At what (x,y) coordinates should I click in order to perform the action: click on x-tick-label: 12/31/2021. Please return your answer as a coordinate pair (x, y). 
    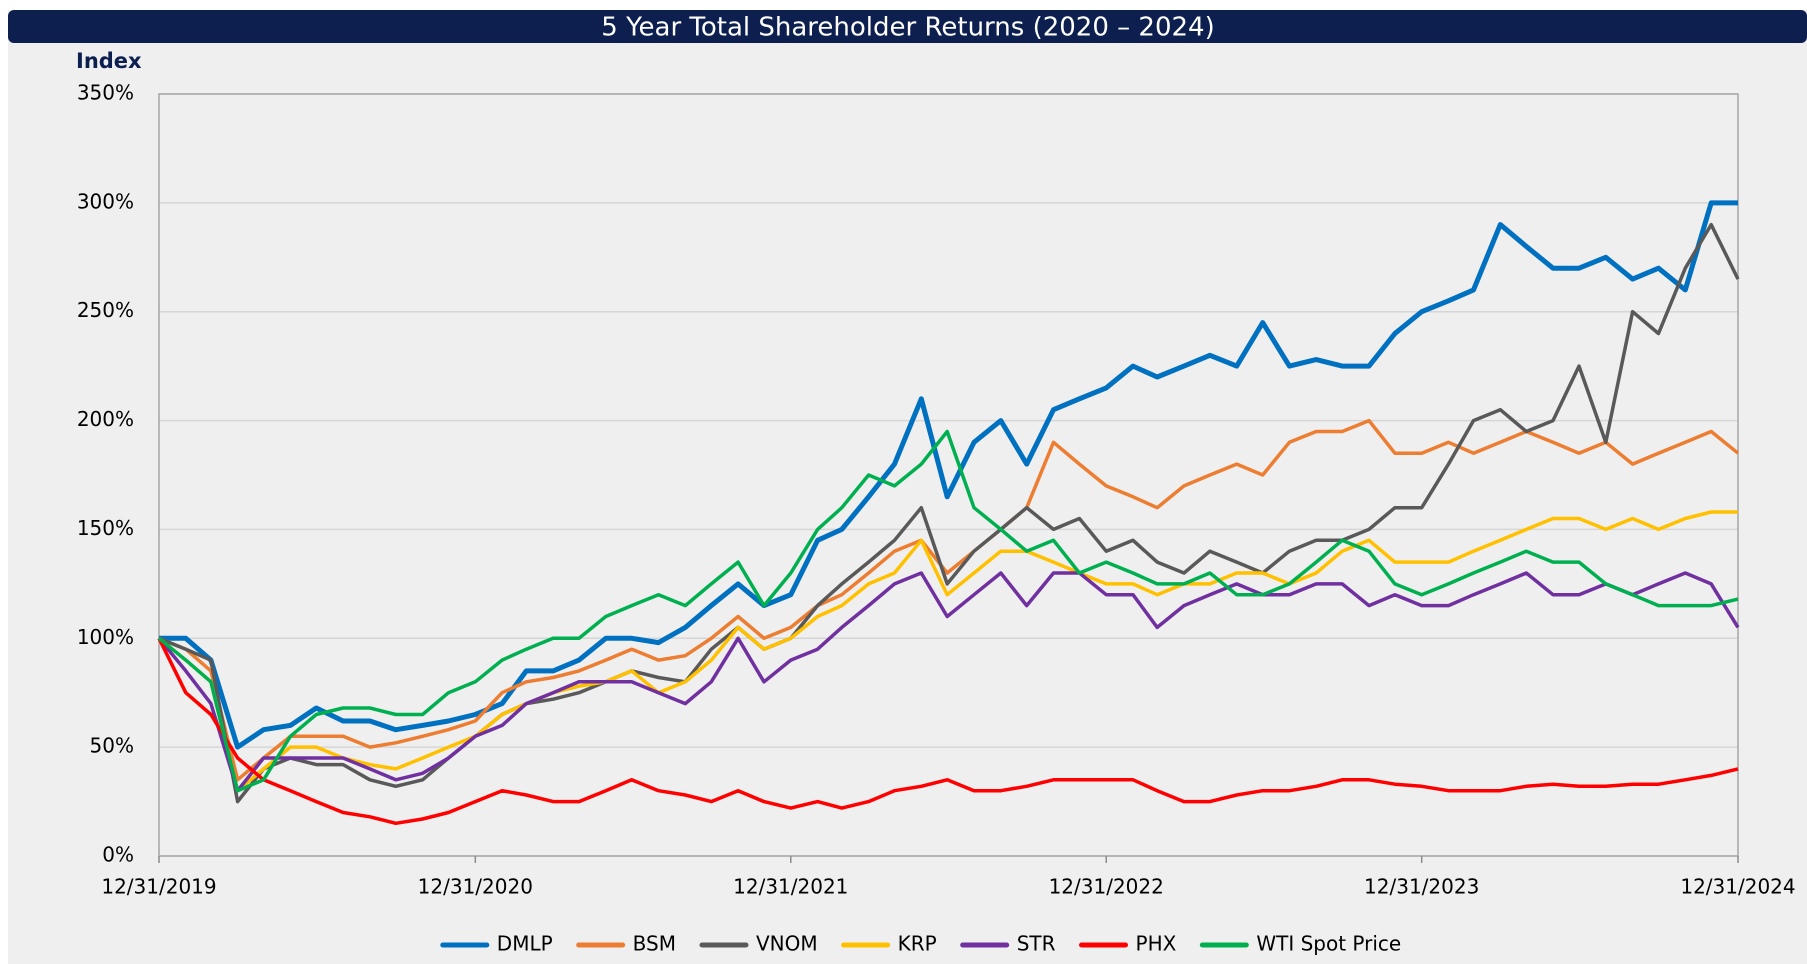
    Looking at the image, I should click on (790, 887).